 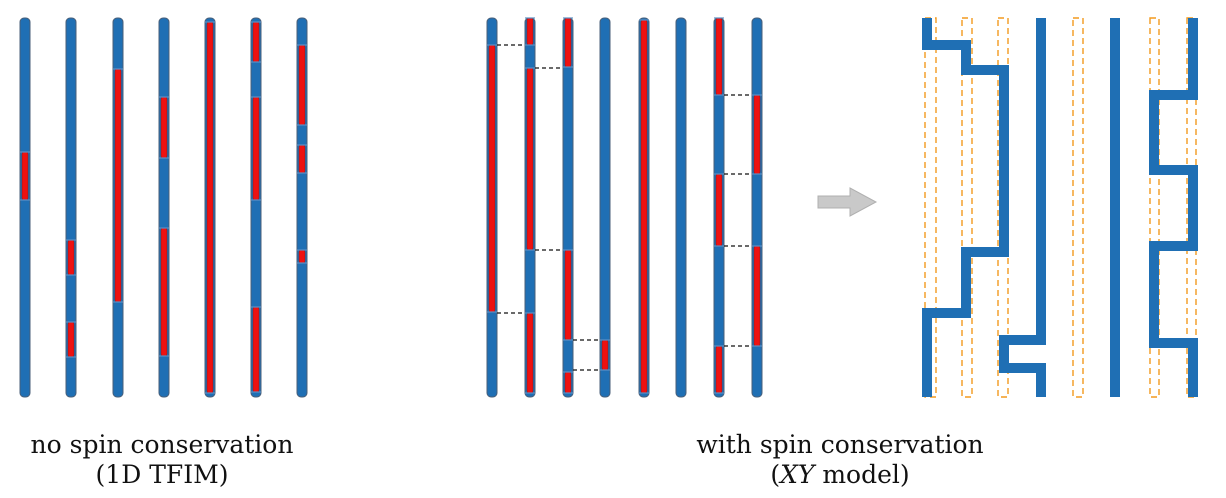 I want to click on right-arrow-icon, so click(x=847, y=202).